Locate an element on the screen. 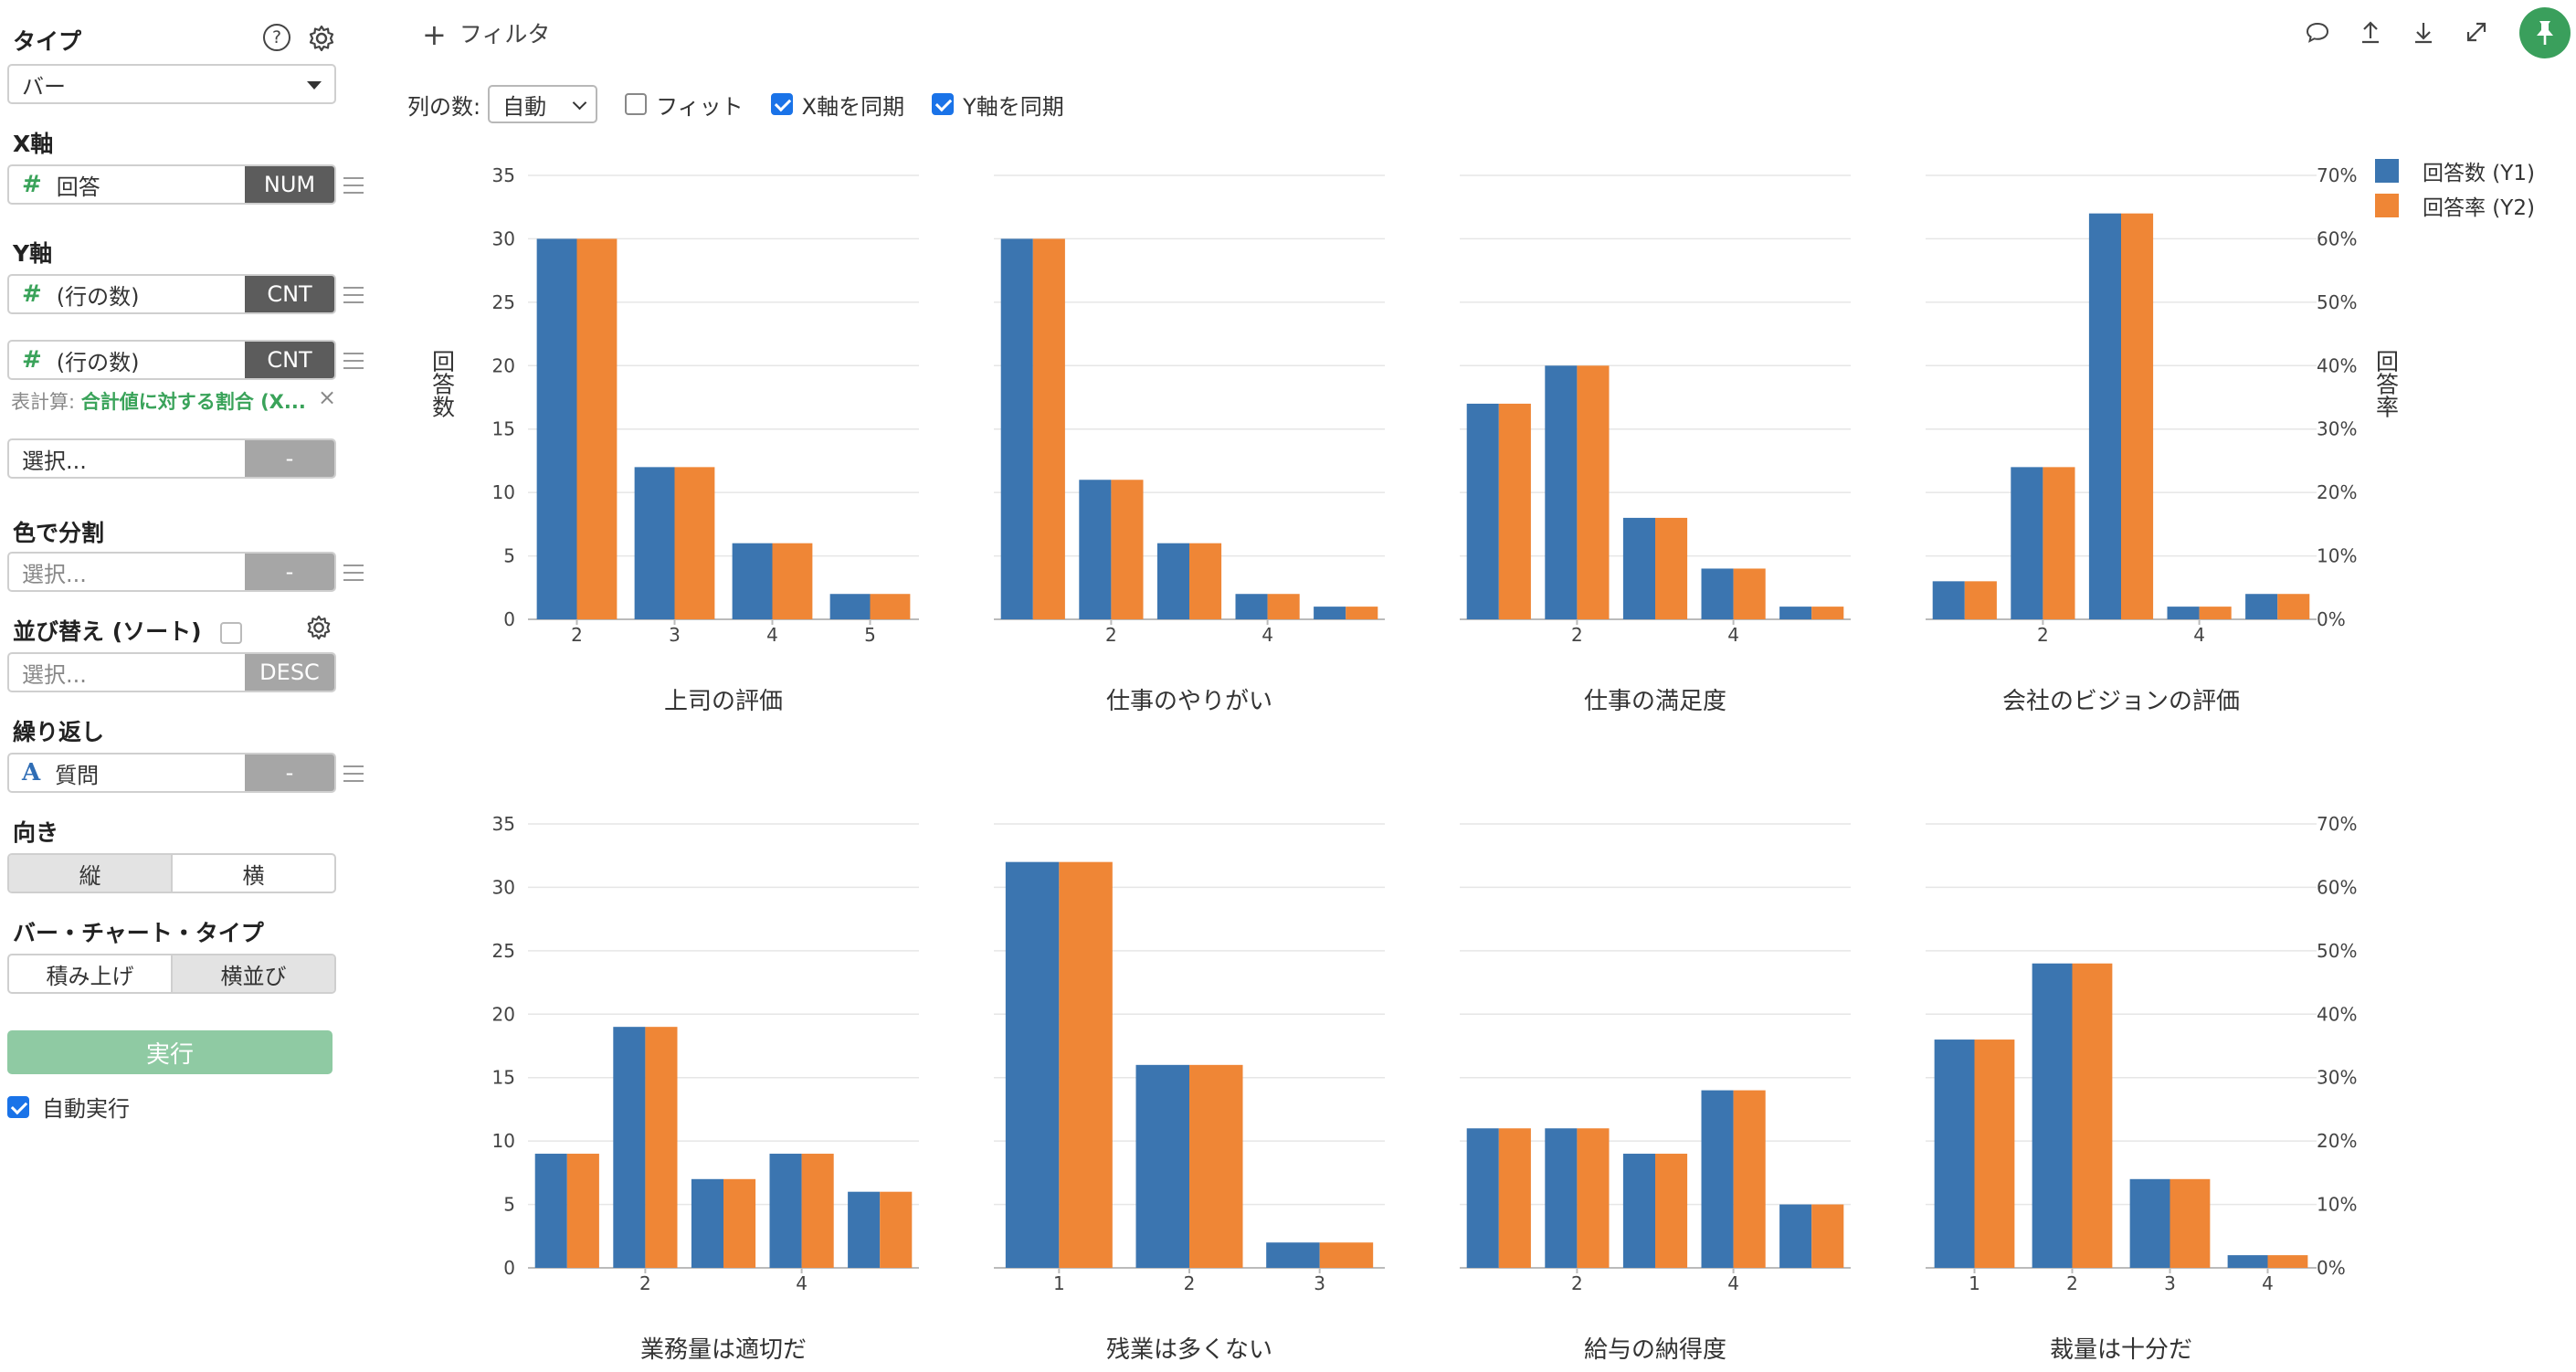 The height and width of the screenshot is (1372, 2576). y2-axis-tick-label: 70% is located at coordinates (2337, 824).